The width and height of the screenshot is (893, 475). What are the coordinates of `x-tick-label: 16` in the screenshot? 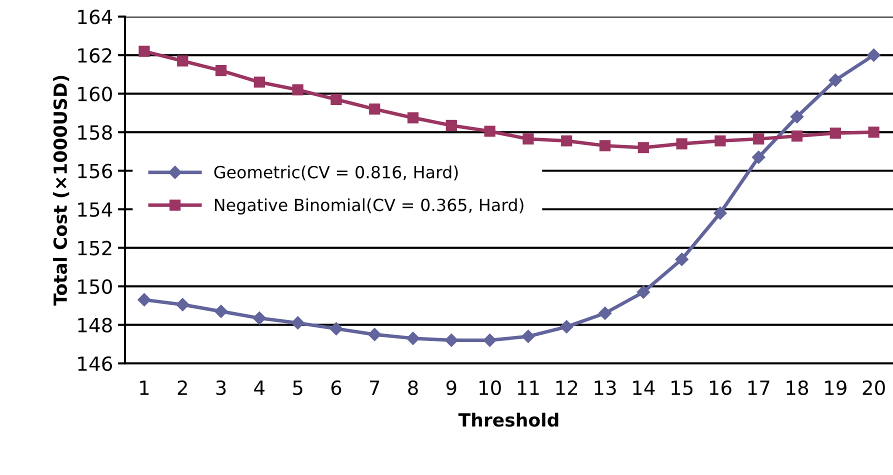 It's located at (721, 388).